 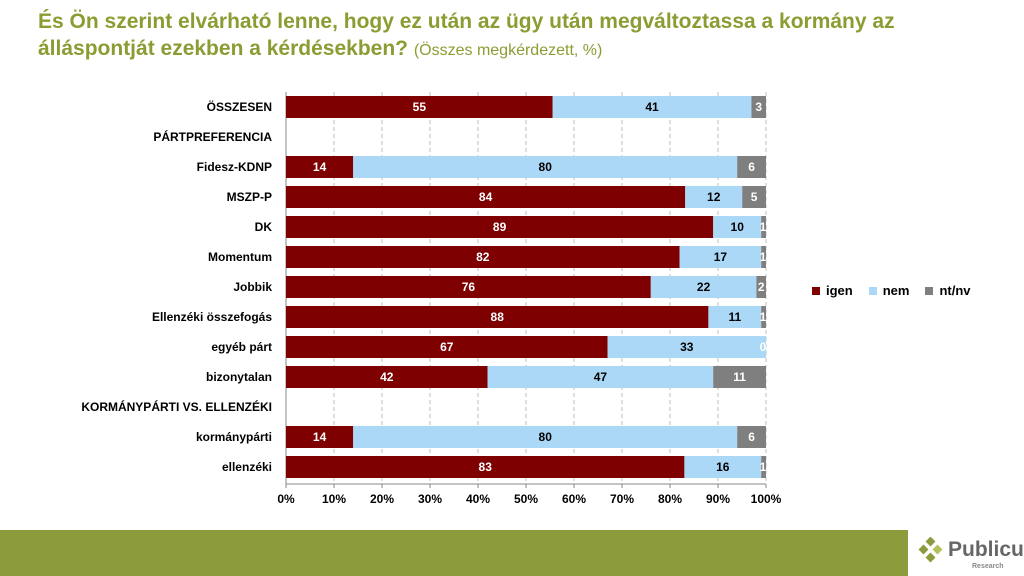 What do you see at coordinates (286, 499) in the screenshot?
I see `x-tick-label: 0%` at bounding box center [286, 499].